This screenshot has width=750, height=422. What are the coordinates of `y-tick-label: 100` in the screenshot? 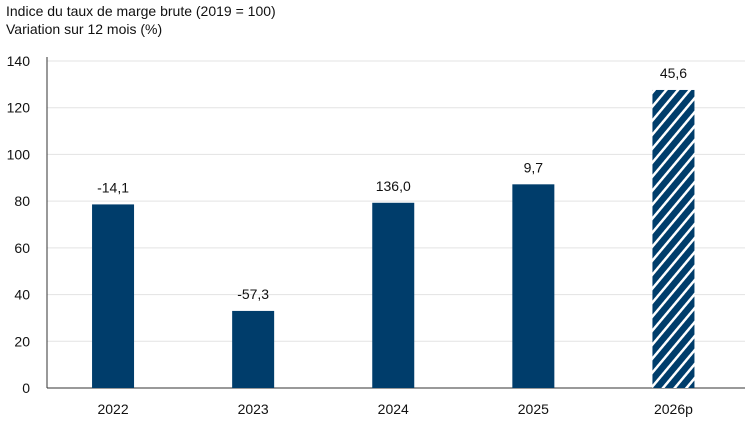 It's located at (19, 154).